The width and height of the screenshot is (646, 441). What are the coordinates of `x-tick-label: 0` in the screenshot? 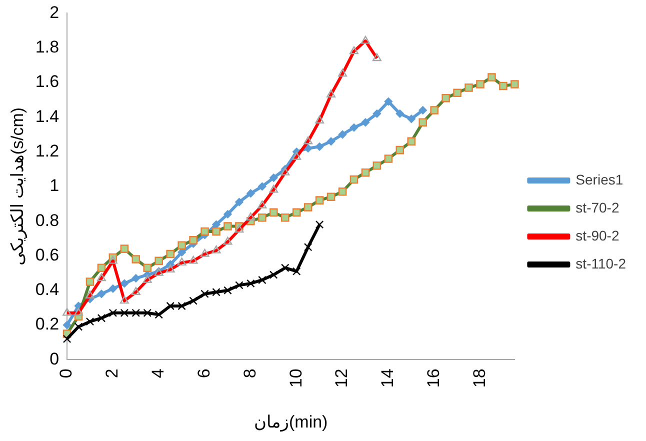 It's located at (66, 373).